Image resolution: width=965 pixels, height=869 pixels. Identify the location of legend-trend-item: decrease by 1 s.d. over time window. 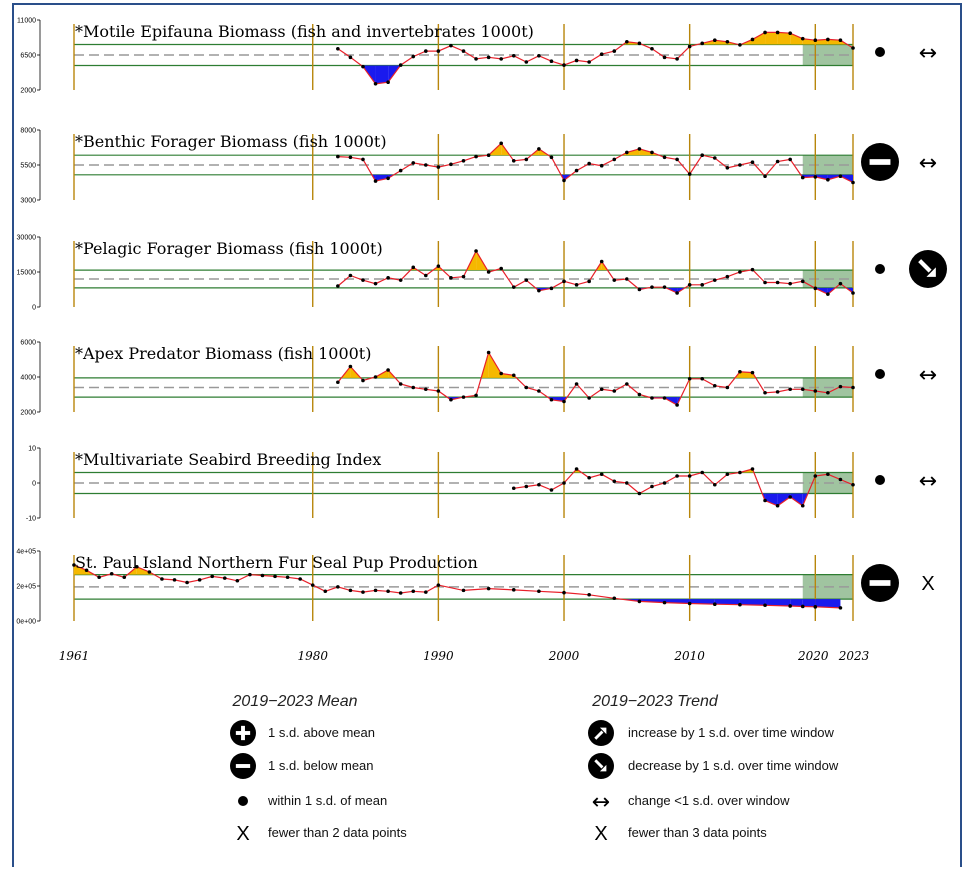
(713, 766).